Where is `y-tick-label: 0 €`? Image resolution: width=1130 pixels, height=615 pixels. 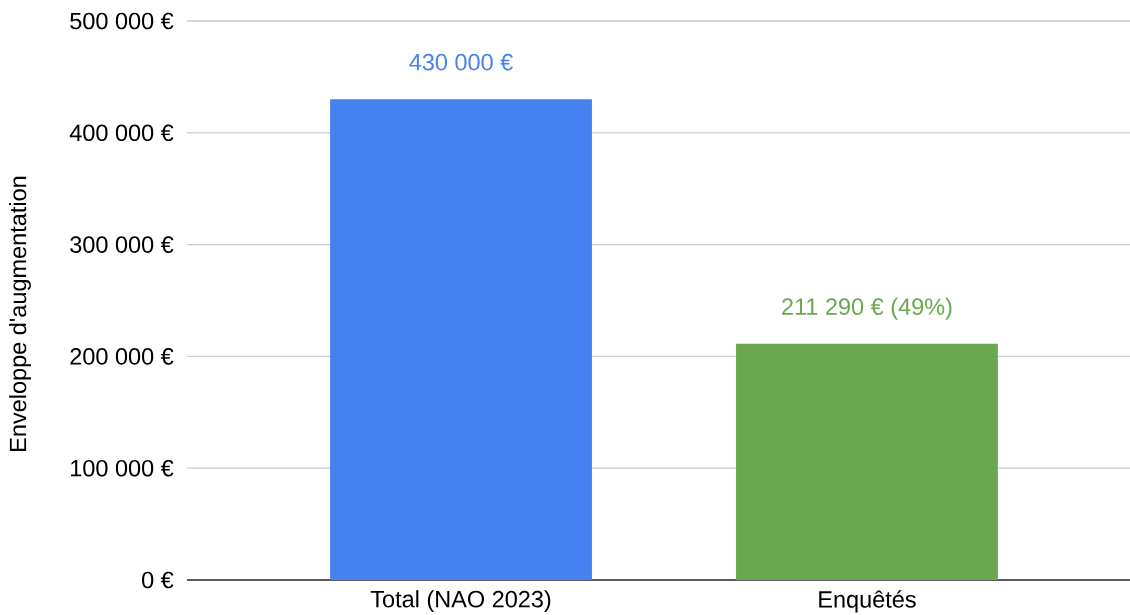
y-tick-label: 0 € is located at coordinates (158, 580).